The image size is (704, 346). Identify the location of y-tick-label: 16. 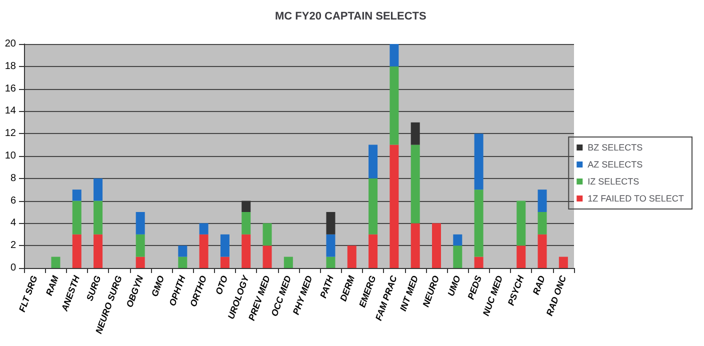
(10, 88).